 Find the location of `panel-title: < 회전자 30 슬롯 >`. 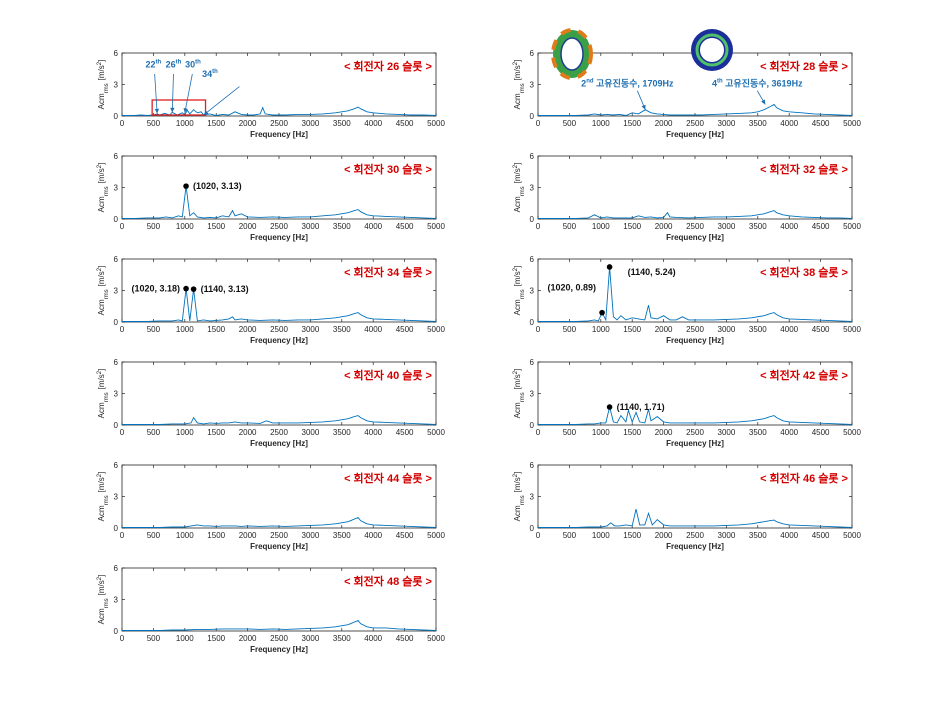

panel-title: < 회전자 30 슬롯 > is located at coordinates (388, 169).